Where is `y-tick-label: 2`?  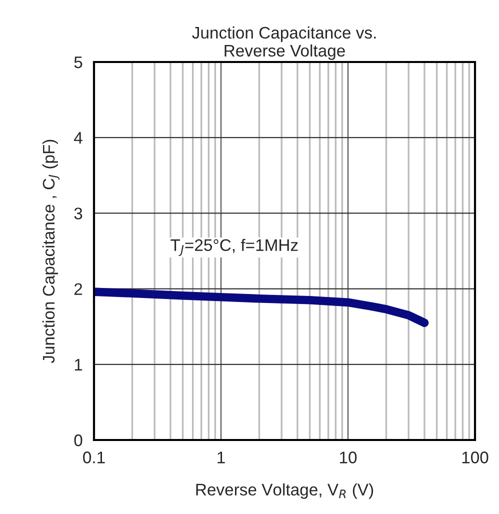
y-tick-label: 2 is located at coordinates (78, 289).